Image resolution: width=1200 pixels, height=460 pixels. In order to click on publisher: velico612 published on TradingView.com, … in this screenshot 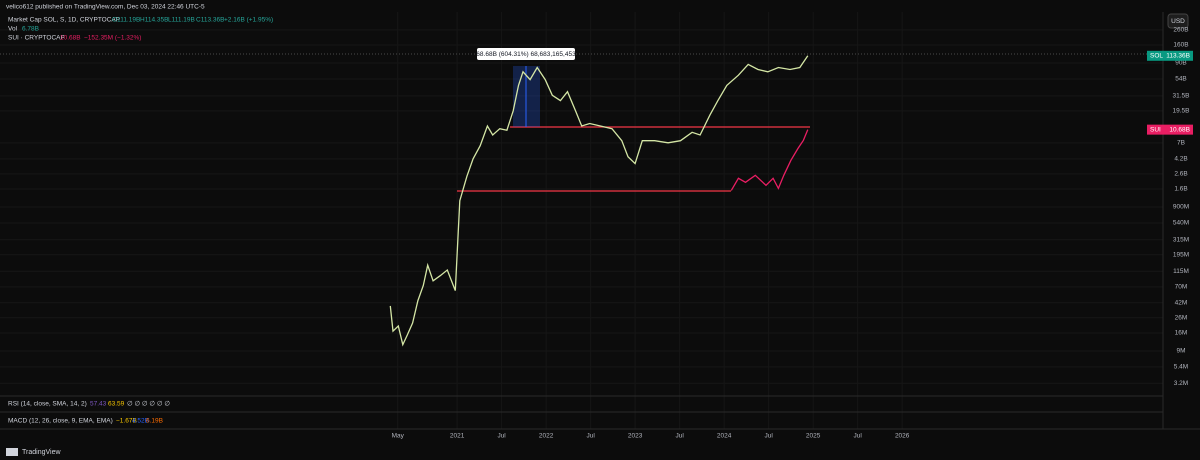, I will do `click(105, 7)`.